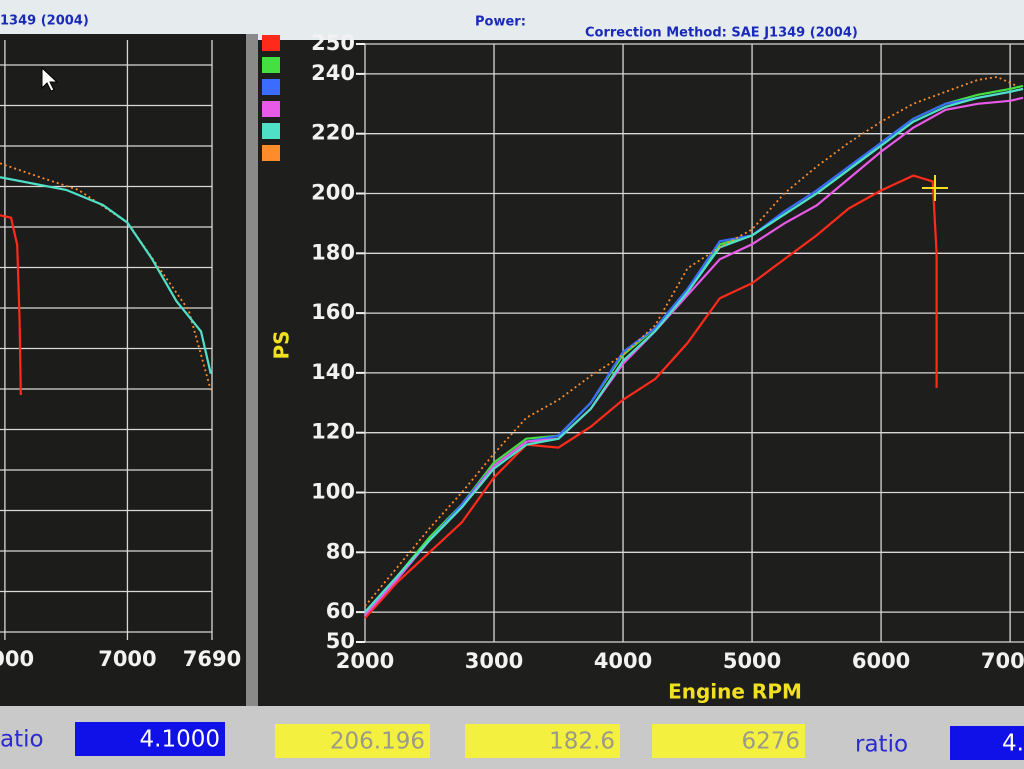 The width and height of the screenshot is (1024, 769). I want to click on y-tick-label: 100, so click(333, 492).